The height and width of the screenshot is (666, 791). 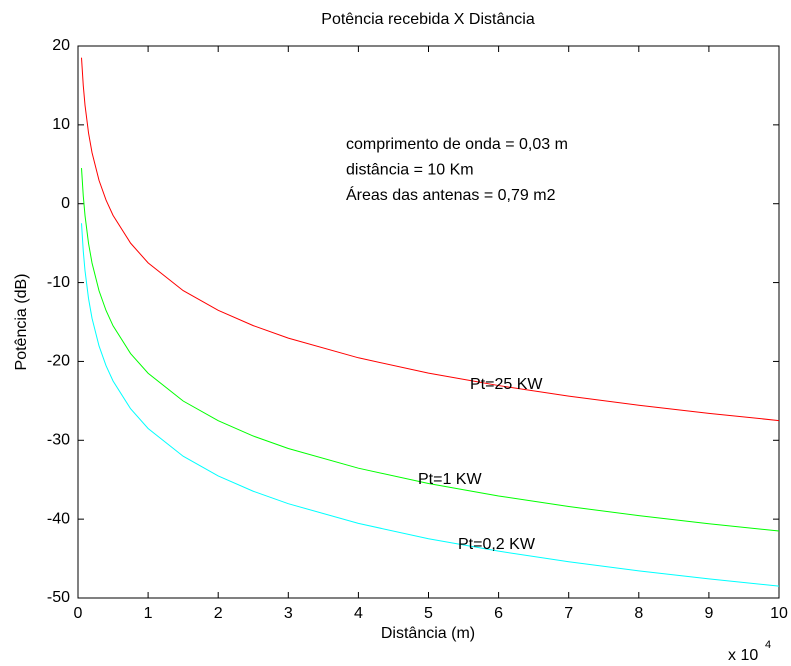 What do you see at coordinates (61, 124) in the screenshot?
I see `y-tick-label: 10` at bounding box center [61, 124].